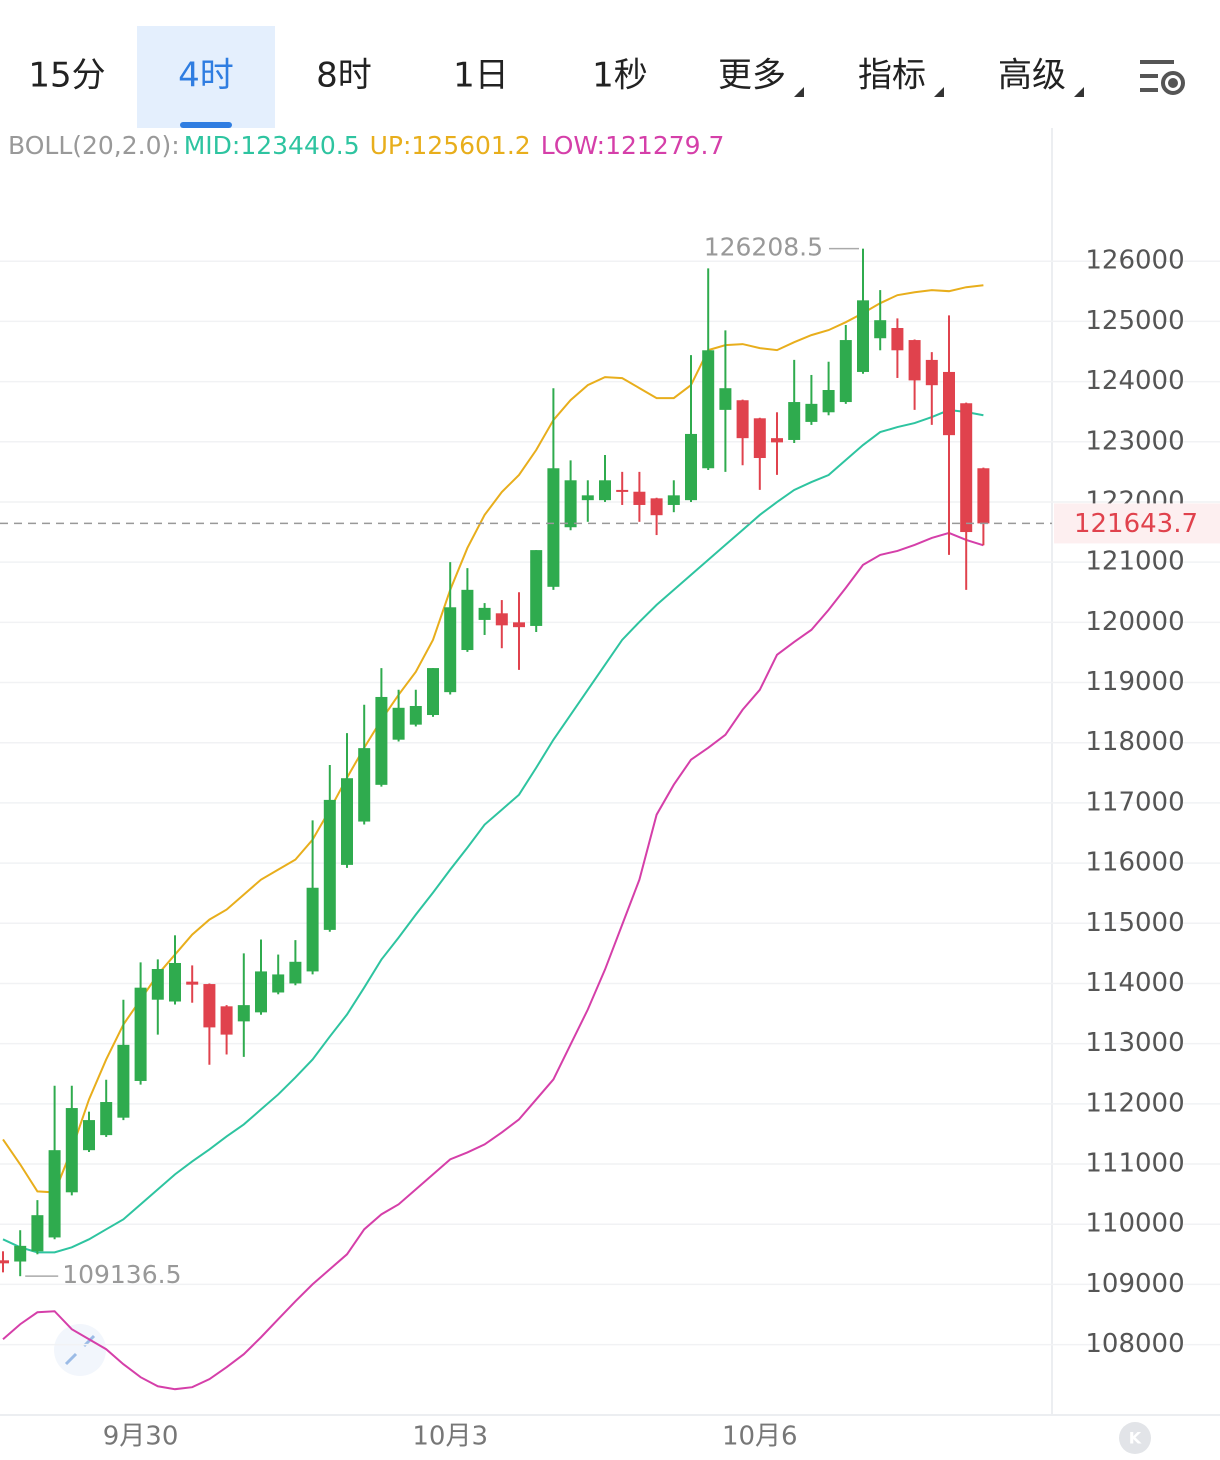  I want to click on y-tick-label: 123000, so click(1134, 441).